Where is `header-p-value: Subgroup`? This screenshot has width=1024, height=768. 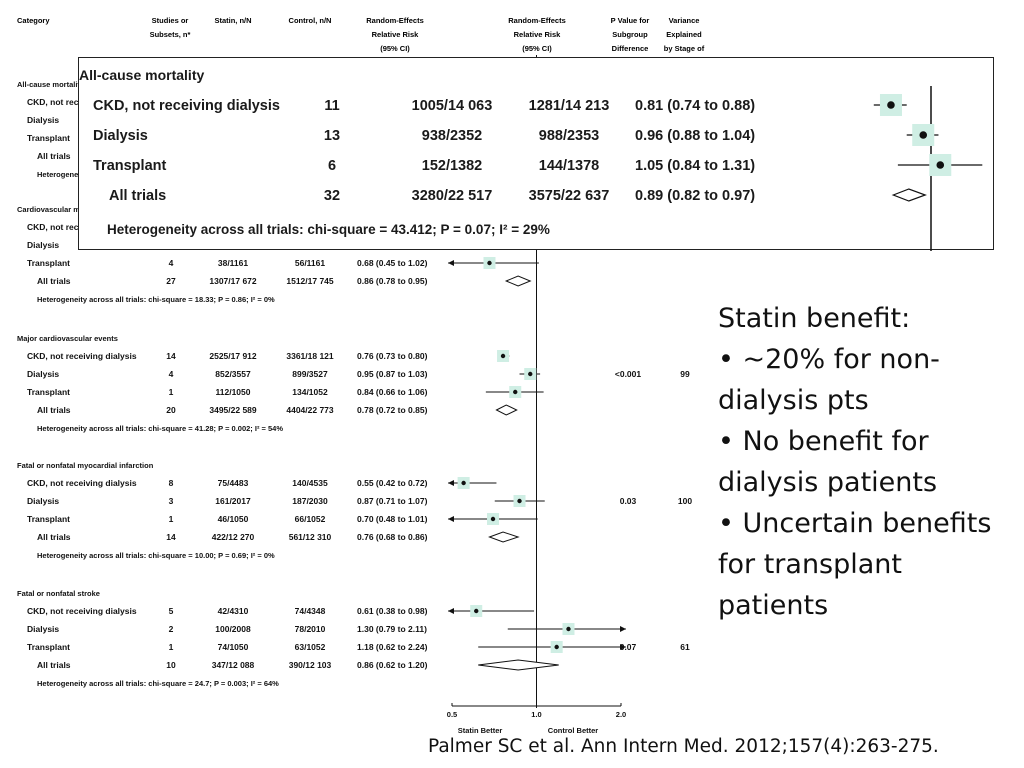 header-p-value: Subgroup is located at coordinates (630, 34).